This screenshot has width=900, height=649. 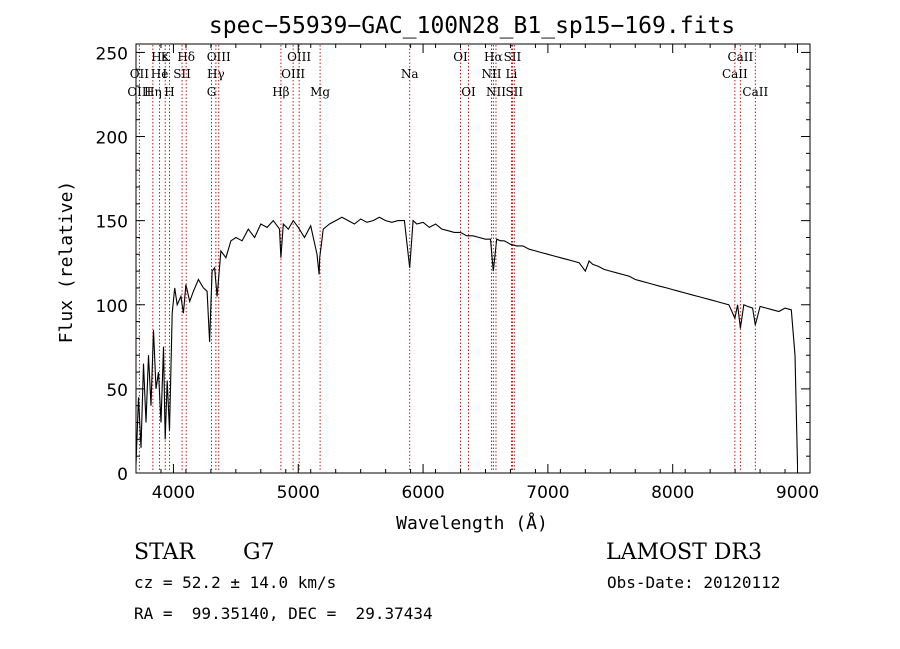 What do you see at coordinates (472, 26) in the screenshot?
I see `chart-title: spec−55939−GAC_100N28_B1_sp15−169.fits` at bounding box center [472, 26].